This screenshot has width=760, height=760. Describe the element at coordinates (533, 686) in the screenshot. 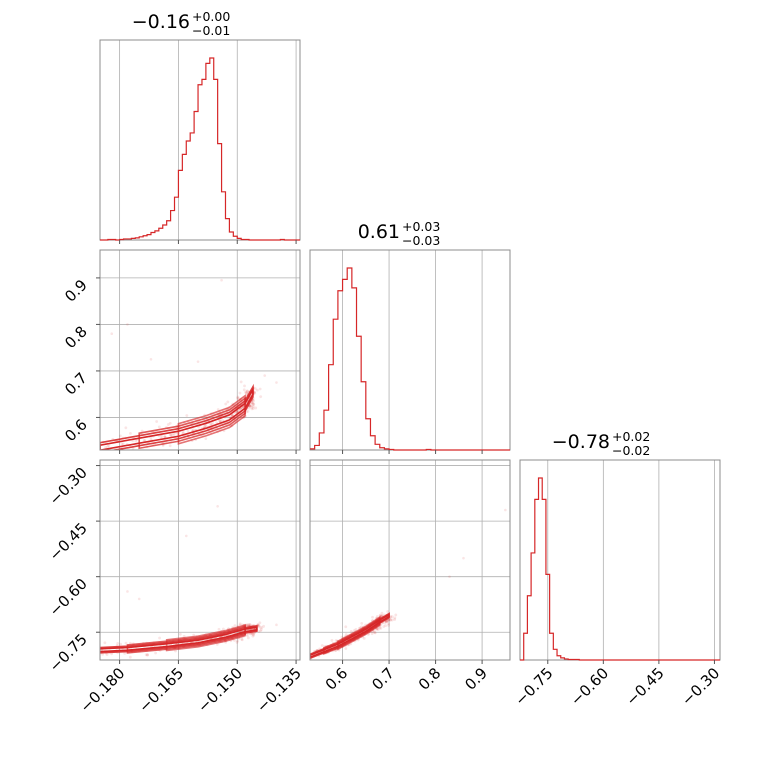

I see `x-tick-label-2-0: −0.75` at that location.